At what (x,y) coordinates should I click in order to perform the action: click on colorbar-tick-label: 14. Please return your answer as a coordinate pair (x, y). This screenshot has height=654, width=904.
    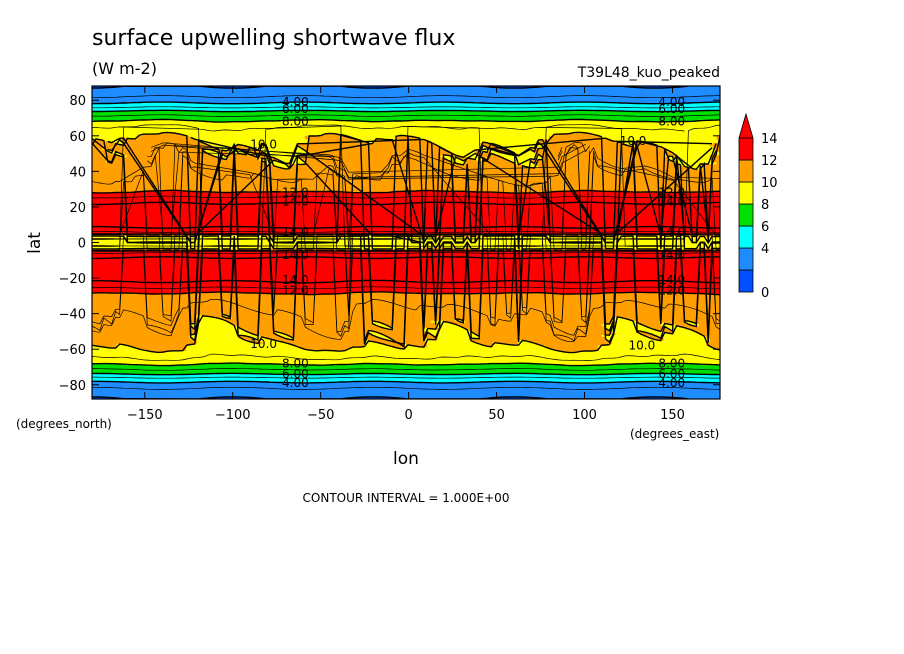
    Looking at the image, I should click on (769, 139).